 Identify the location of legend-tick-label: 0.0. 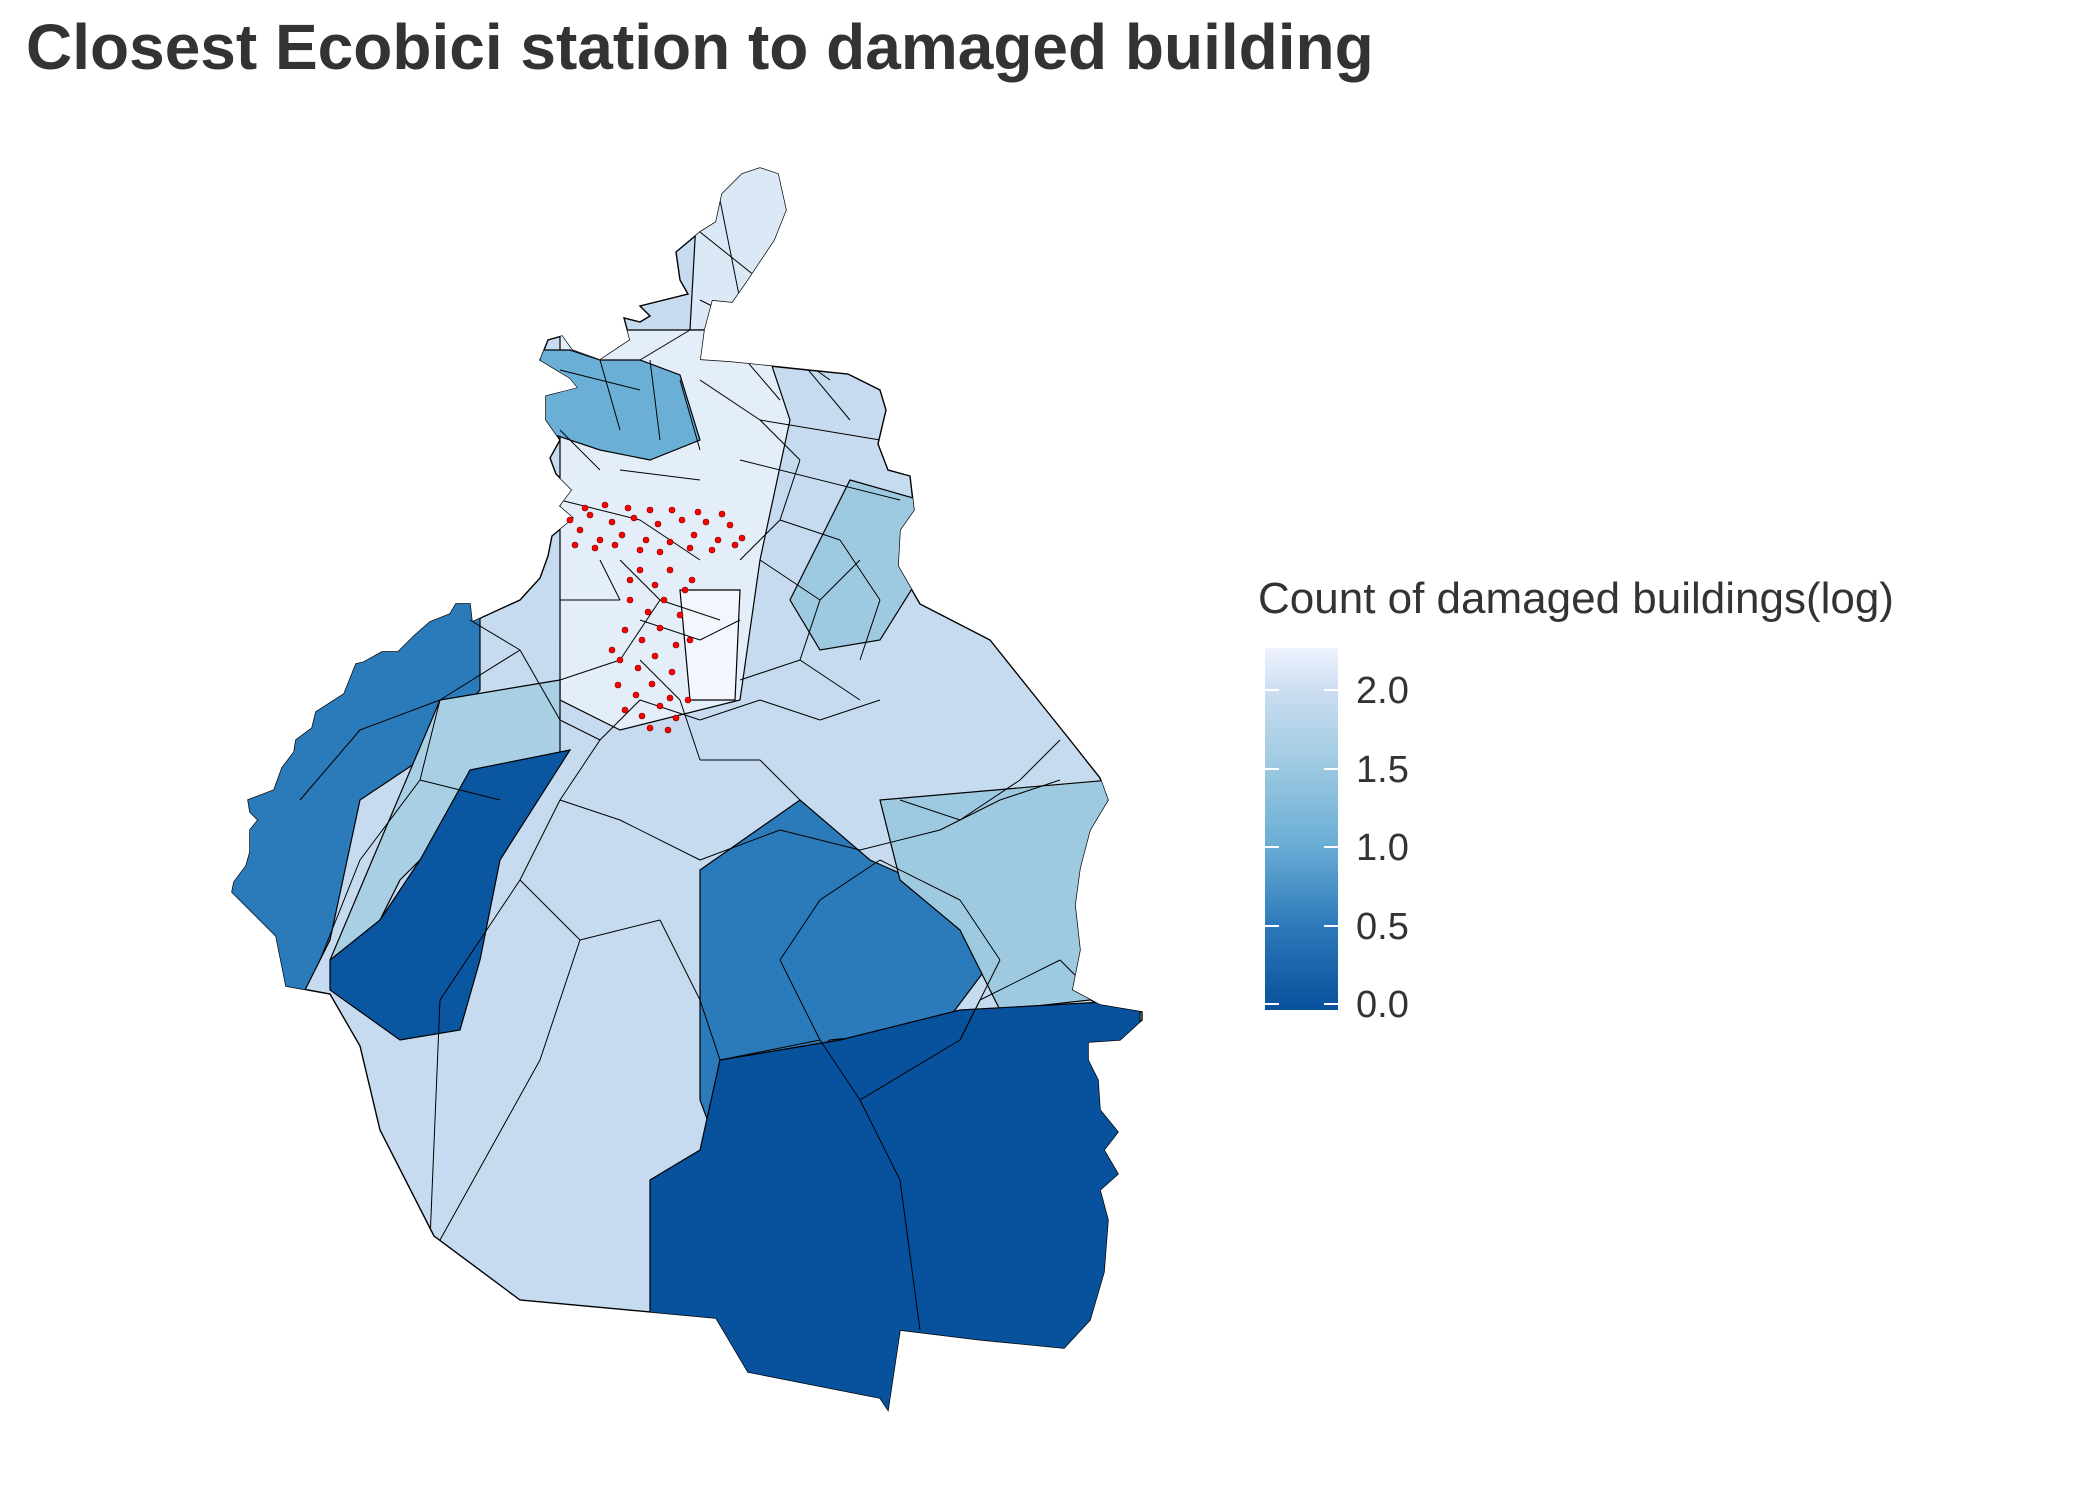
(1382, 1005).